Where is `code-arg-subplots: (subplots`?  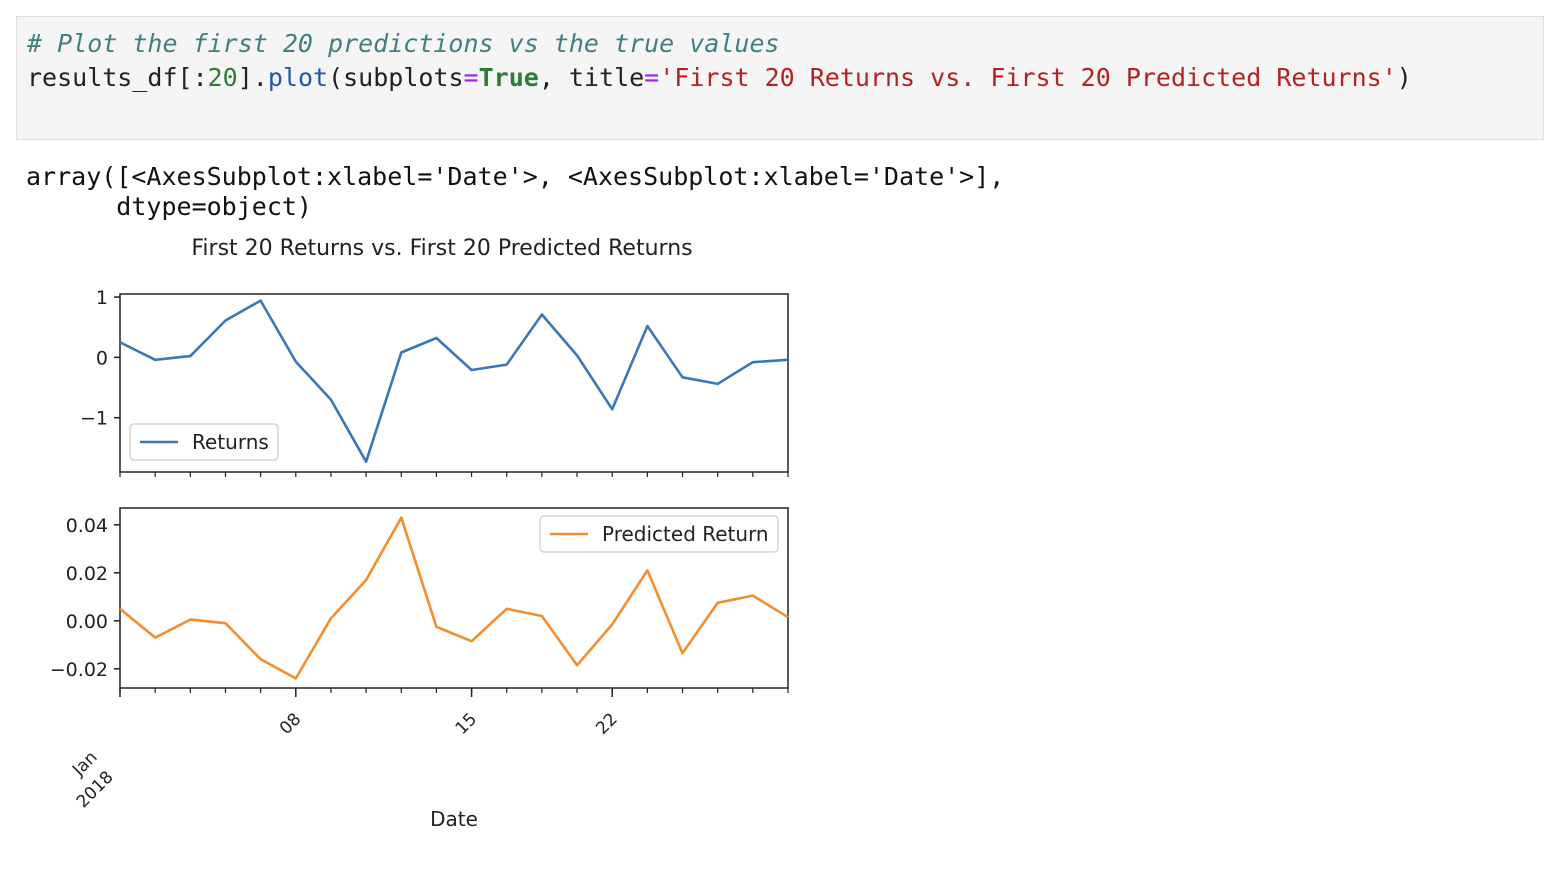
code-arg-subplots: (subplots is located at coordinates (396, 77).